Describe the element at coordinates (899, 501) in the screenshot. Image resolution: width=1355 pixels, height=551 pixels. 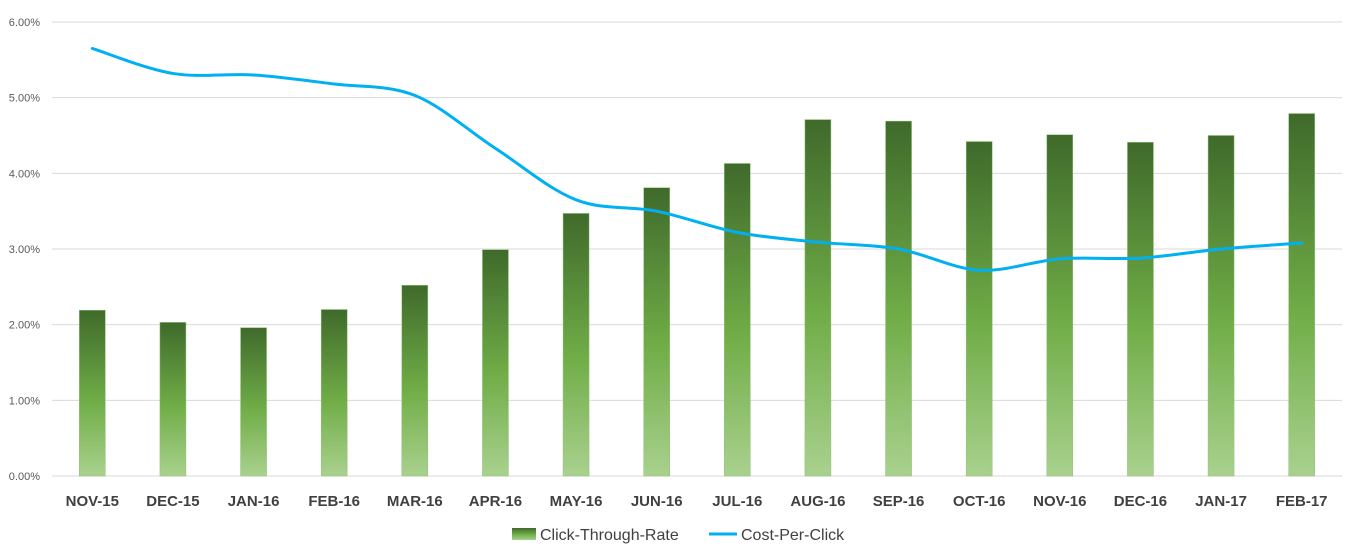
I see `x-tick-label: SEP-16` at that location.